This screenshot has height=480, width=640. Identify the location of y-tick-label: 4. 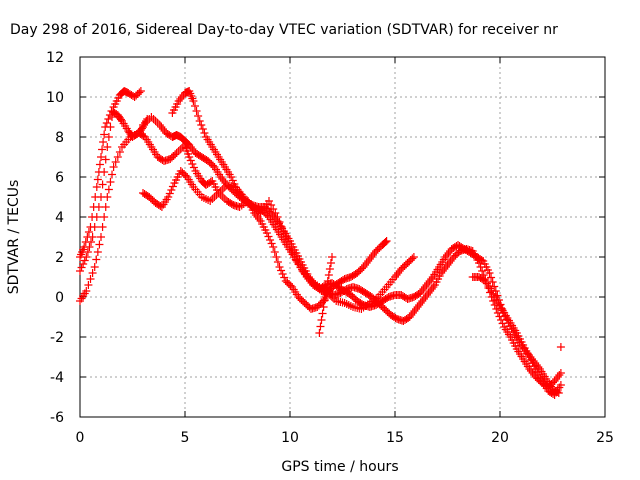
(59, 218).